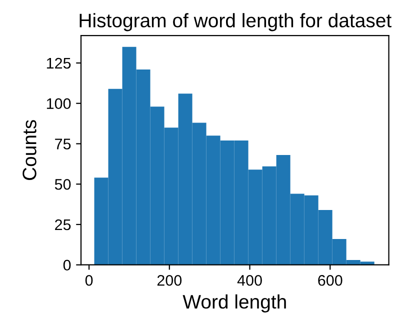 Image resolution: width=405 pixels, height=323 pixels. Describe the element at coordinates (236, 22) in the screenshot. I see `chart-title: Histogram of word length for dataset` at that location.